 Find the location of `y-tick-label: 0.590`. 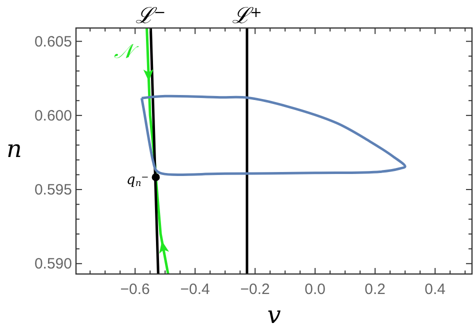

y-tick-label: 0.590 is located at coordinates (53, 264).